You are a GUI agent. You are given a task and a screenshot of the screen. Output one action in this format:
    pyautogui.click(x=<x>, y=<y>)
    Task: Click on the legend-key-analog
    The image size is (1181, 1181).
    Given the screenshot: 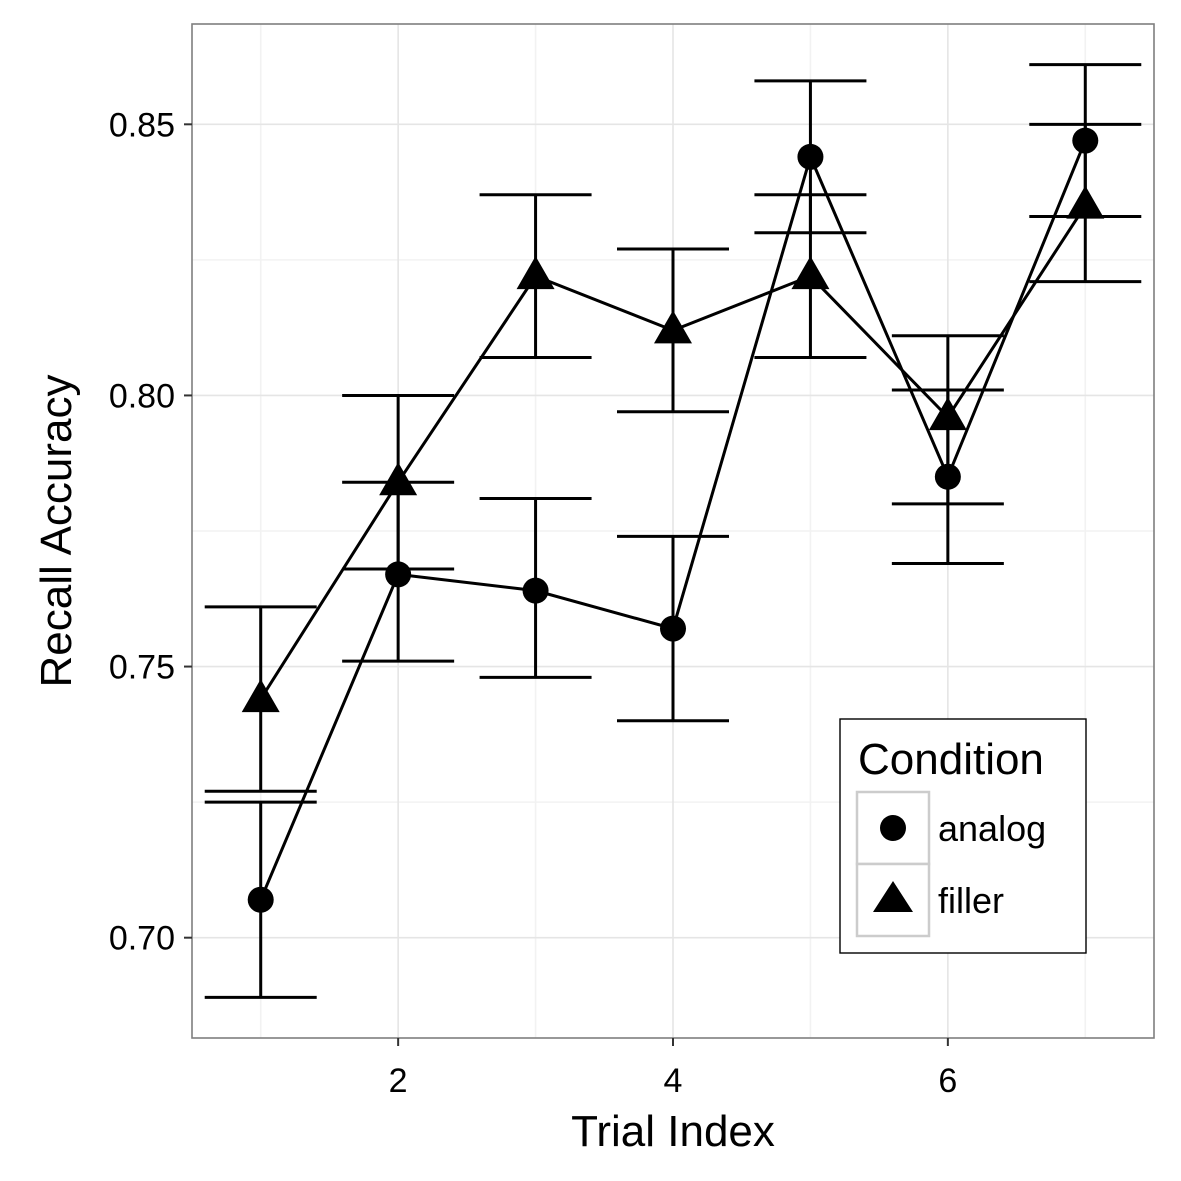 What is the action you would take?
    pyautogui.click(x=893, y=828)
    